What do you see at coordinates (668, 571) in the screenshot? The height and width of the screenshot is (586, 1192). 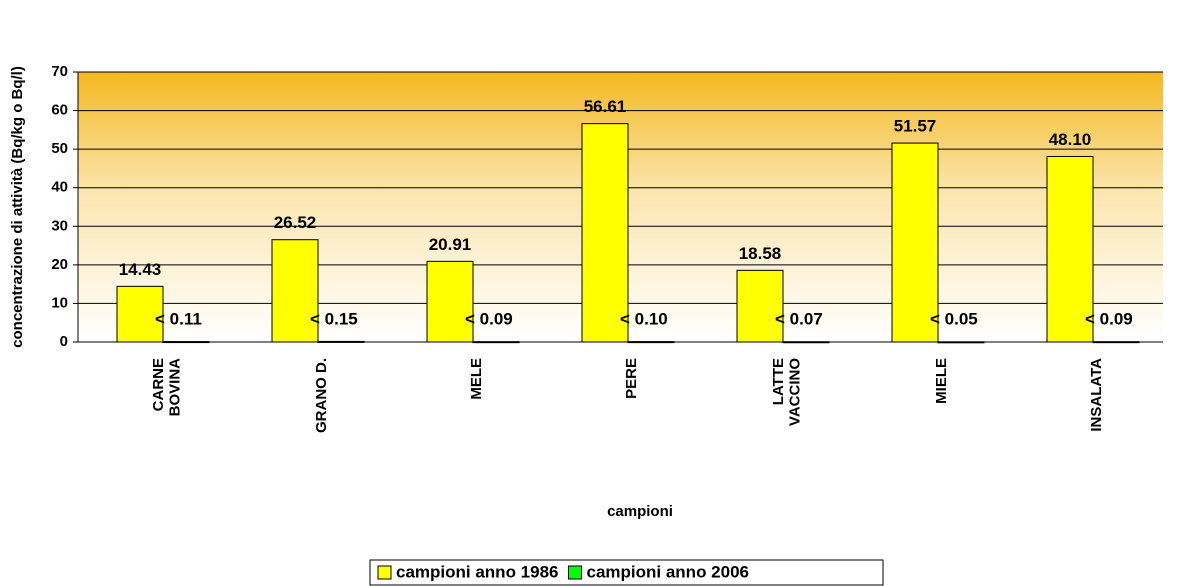 I see `legend-label: campioni anno 2006` at bounding box center [668, 571].